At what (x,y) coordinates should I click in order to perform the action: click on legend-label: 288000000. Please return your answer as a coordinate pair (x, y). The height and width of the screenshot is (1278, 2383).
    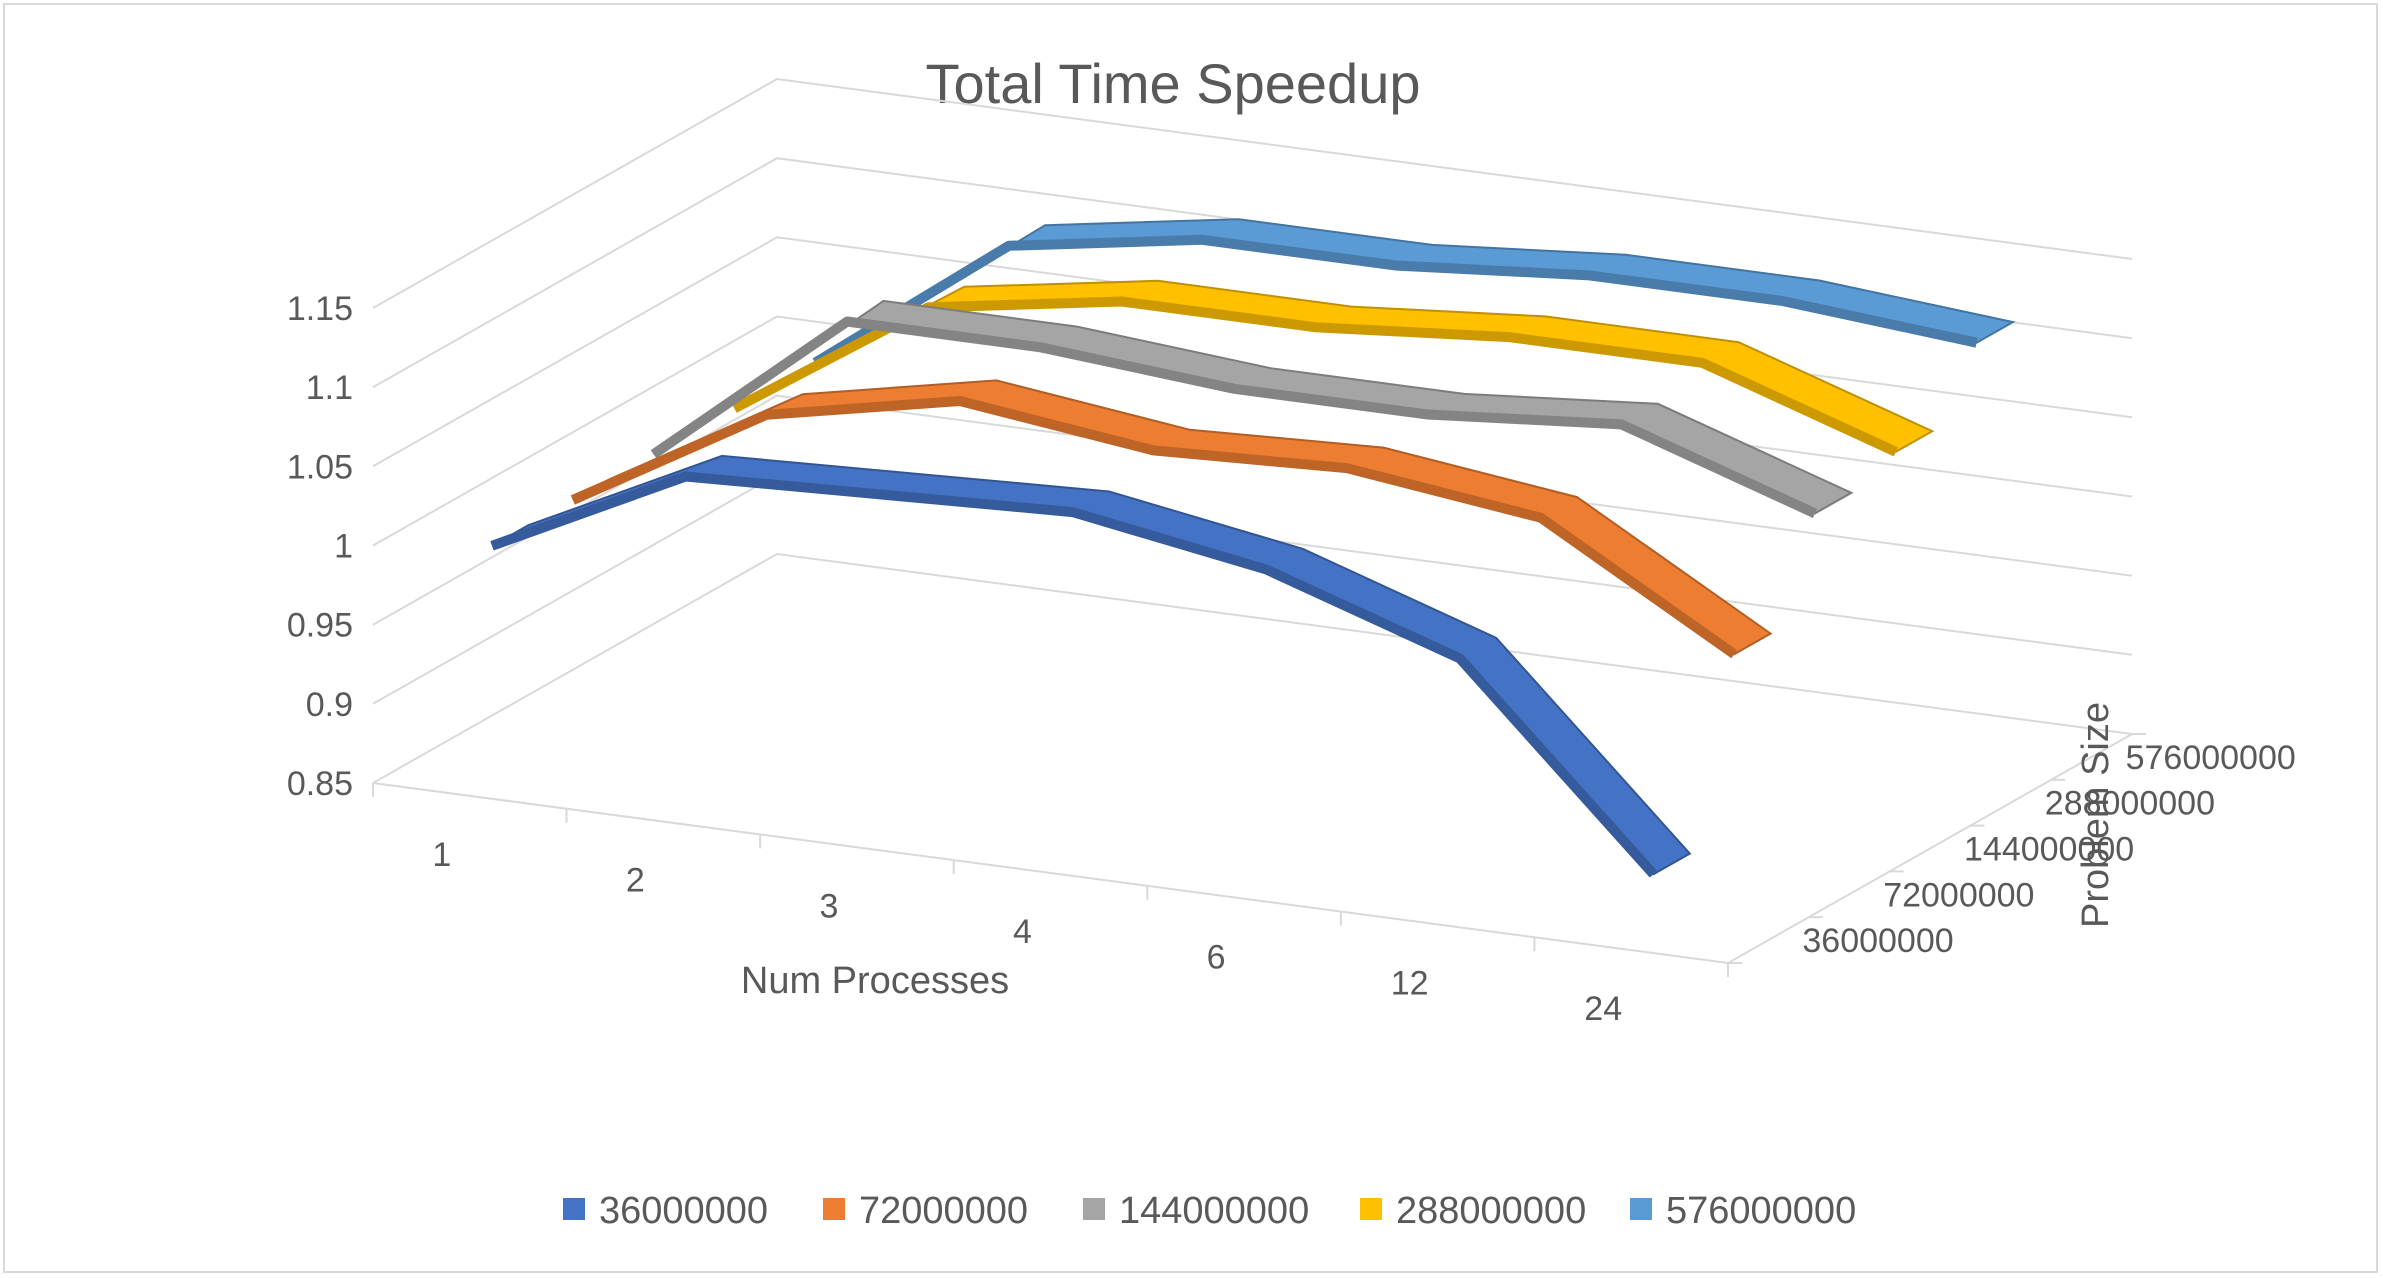
    Looking at the image, I should click on (1491, 1211).